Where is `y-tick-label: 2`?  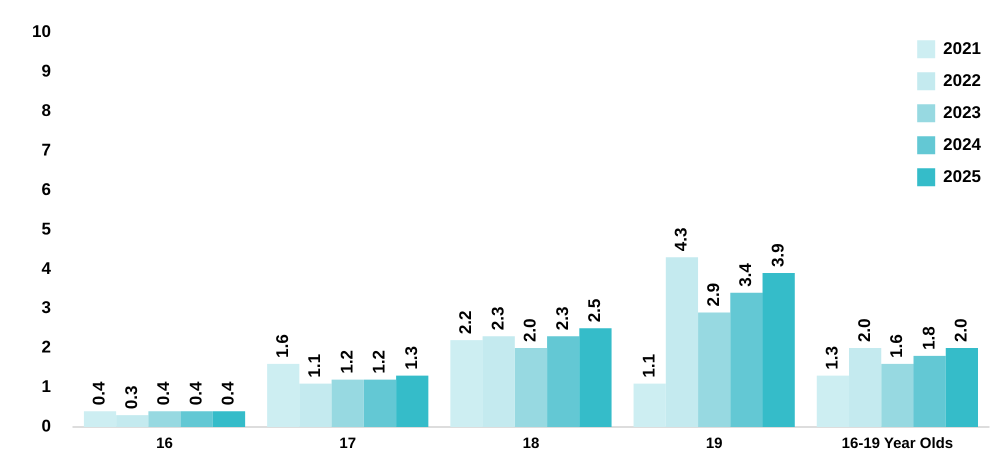
y-tick-label: 2 is located at coordinates (46, 347).